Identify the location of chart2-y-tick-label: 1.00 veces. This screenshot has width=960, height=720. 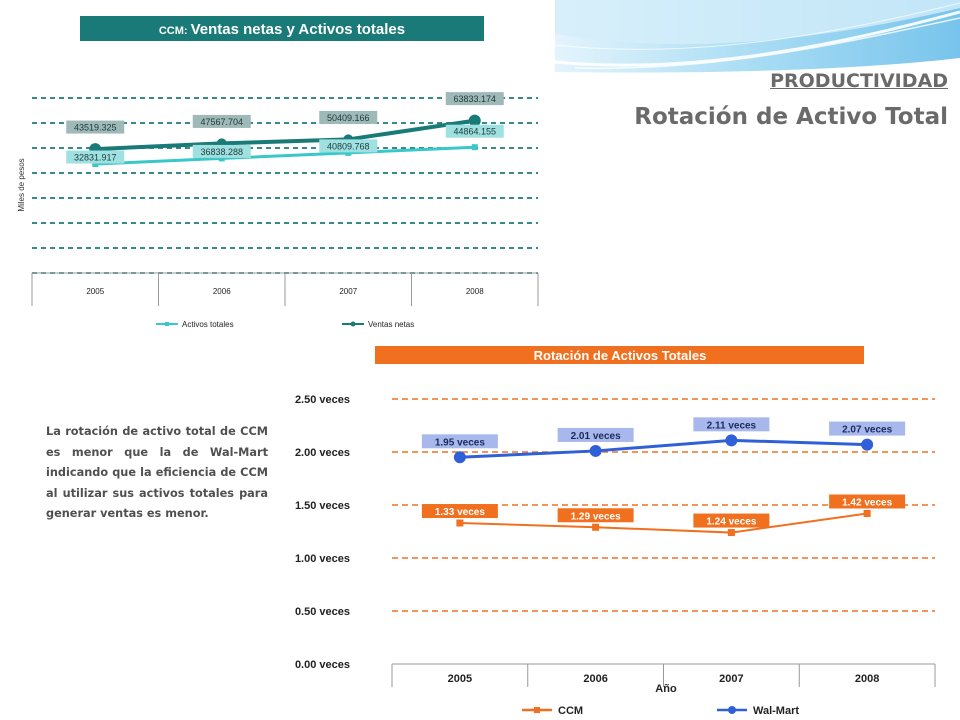
(322, 559).